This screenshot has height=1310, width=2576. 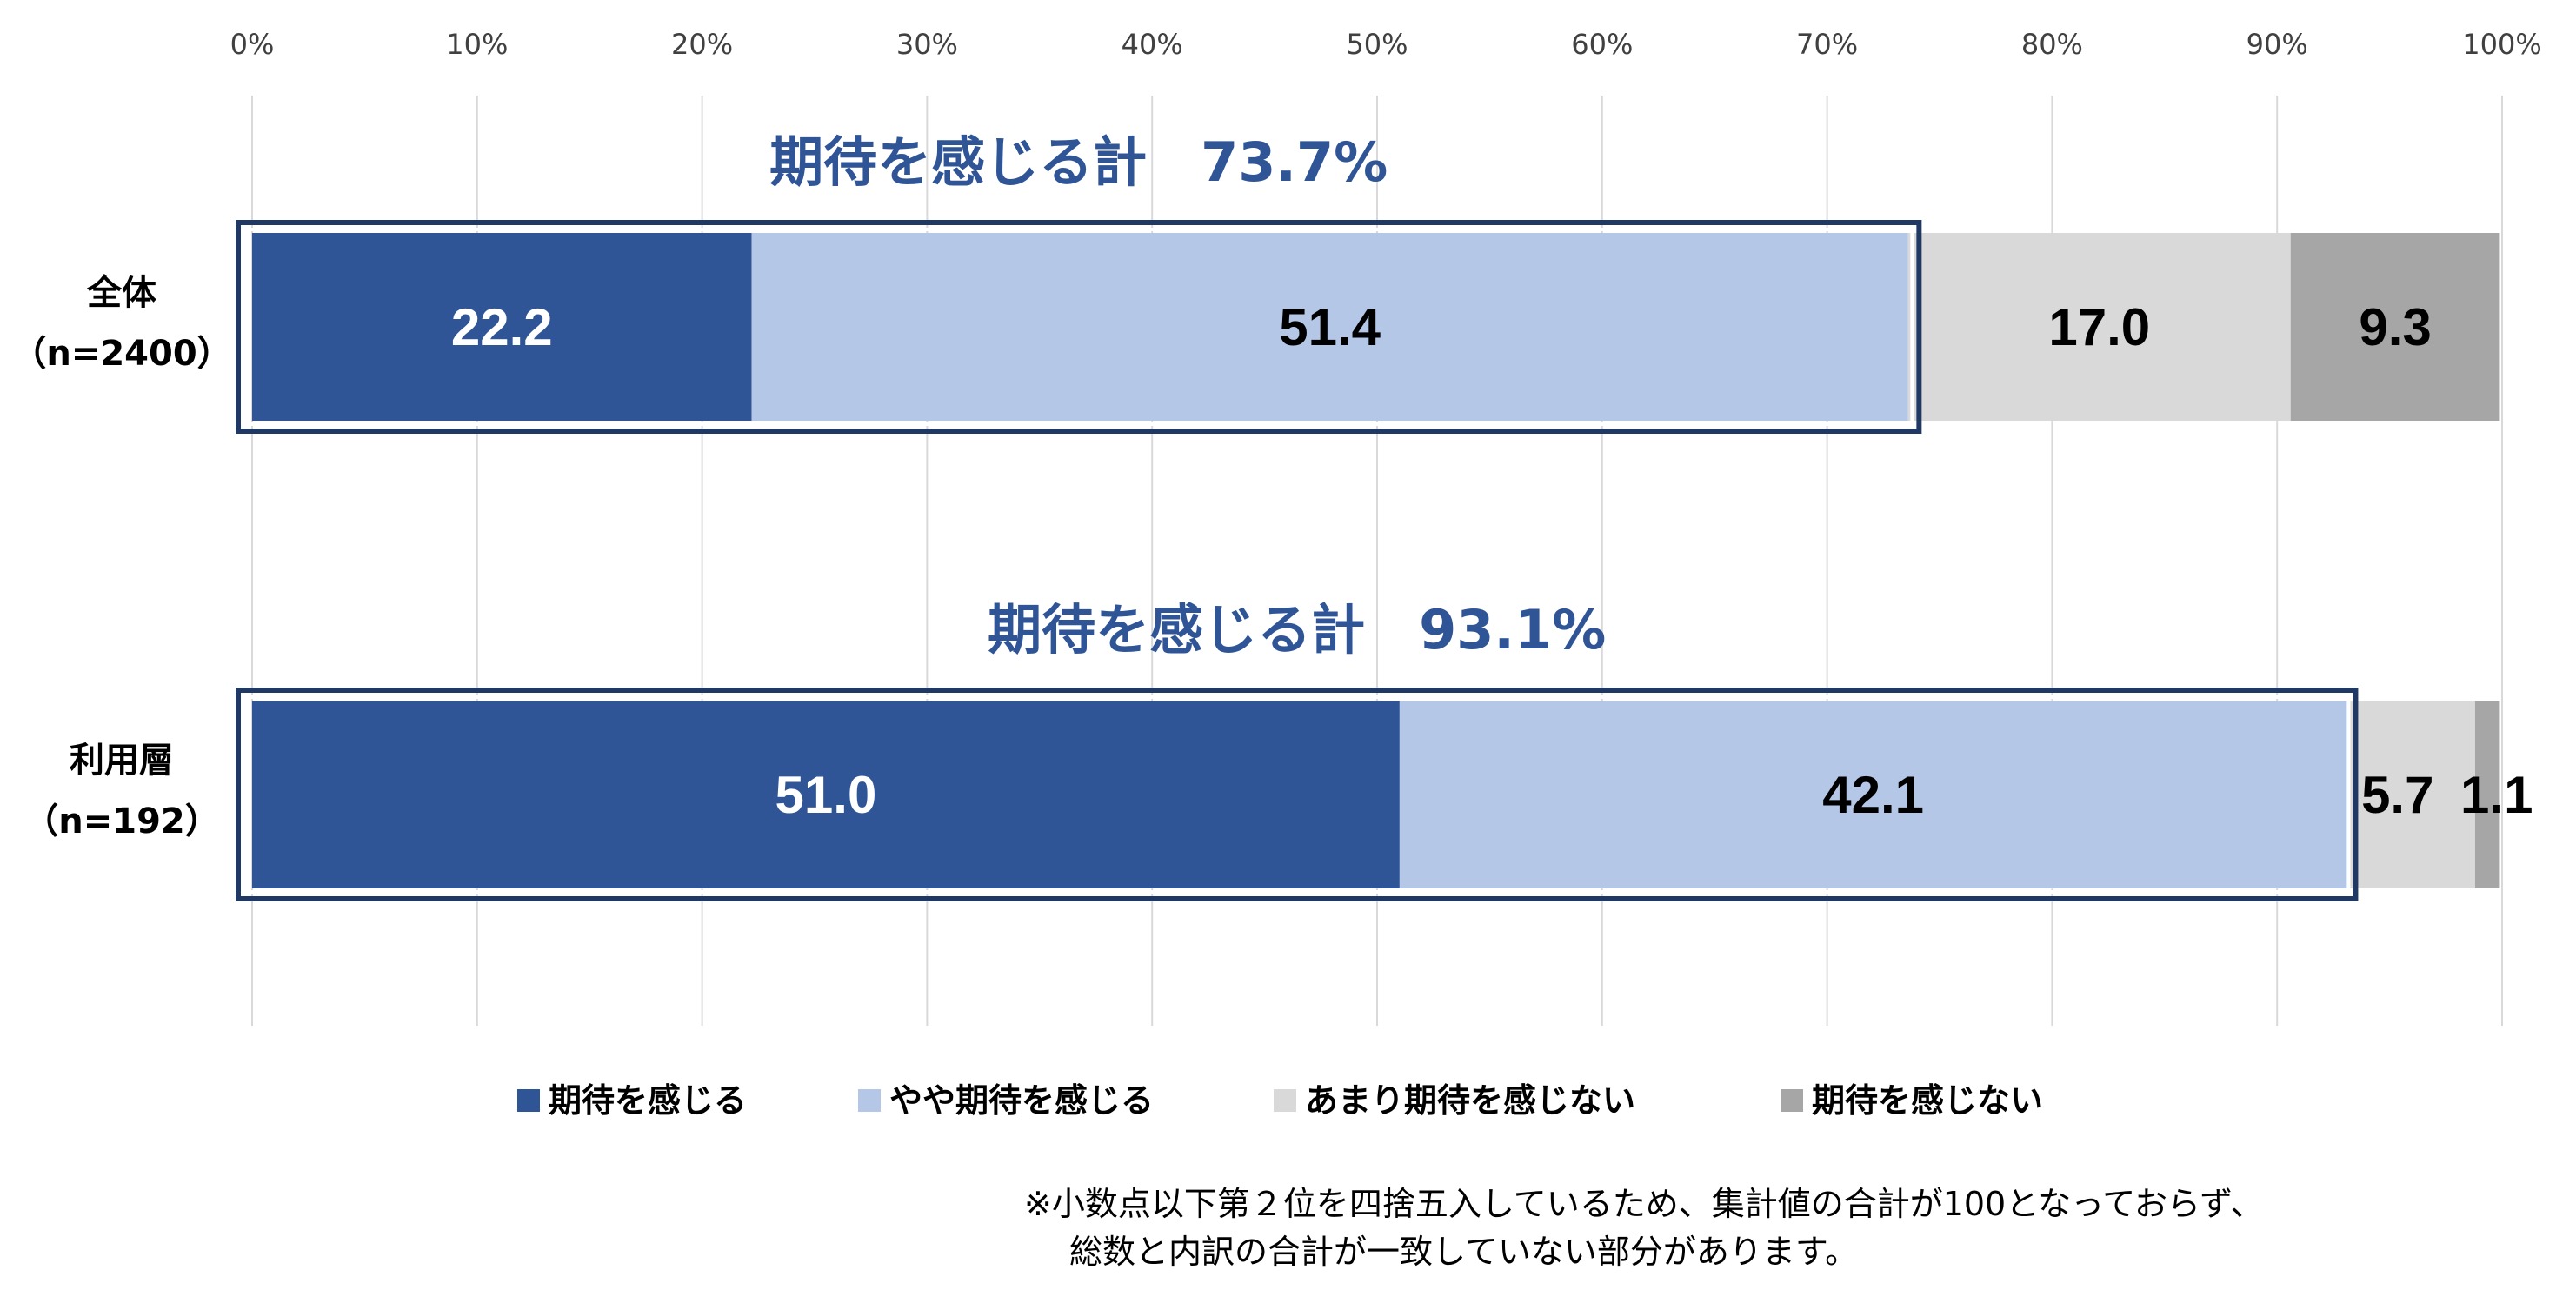 What do you see at coordinates (2501, 44) in the screenshot?
I see `x-tick-label: 100%` at bounding box center [2501, 44].